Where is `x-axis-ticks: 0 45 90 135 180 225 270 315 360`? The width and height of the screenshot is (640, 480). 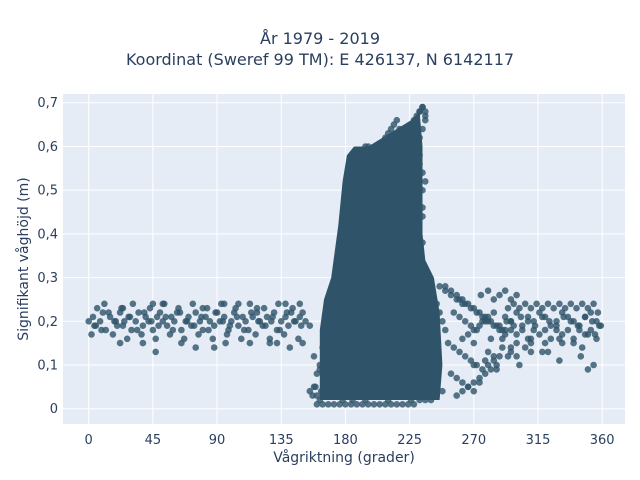
x-axis-ticks: 0 45 90 135 180 225 270 315 360 is located at coordinates (350, 440).